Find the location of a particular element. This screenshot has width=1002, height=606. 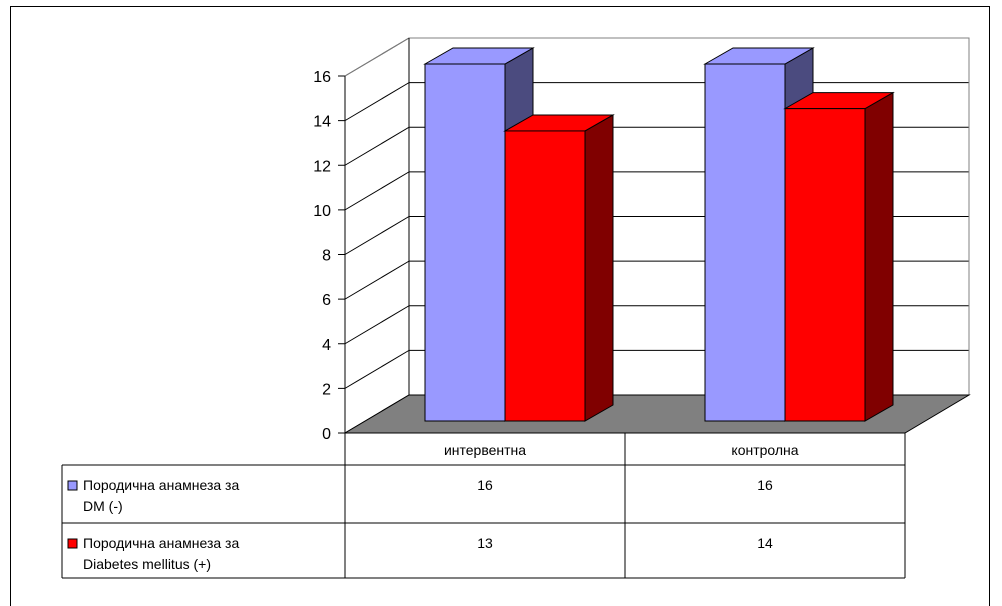

data-value: 13 is located at coordinates (485, 543).